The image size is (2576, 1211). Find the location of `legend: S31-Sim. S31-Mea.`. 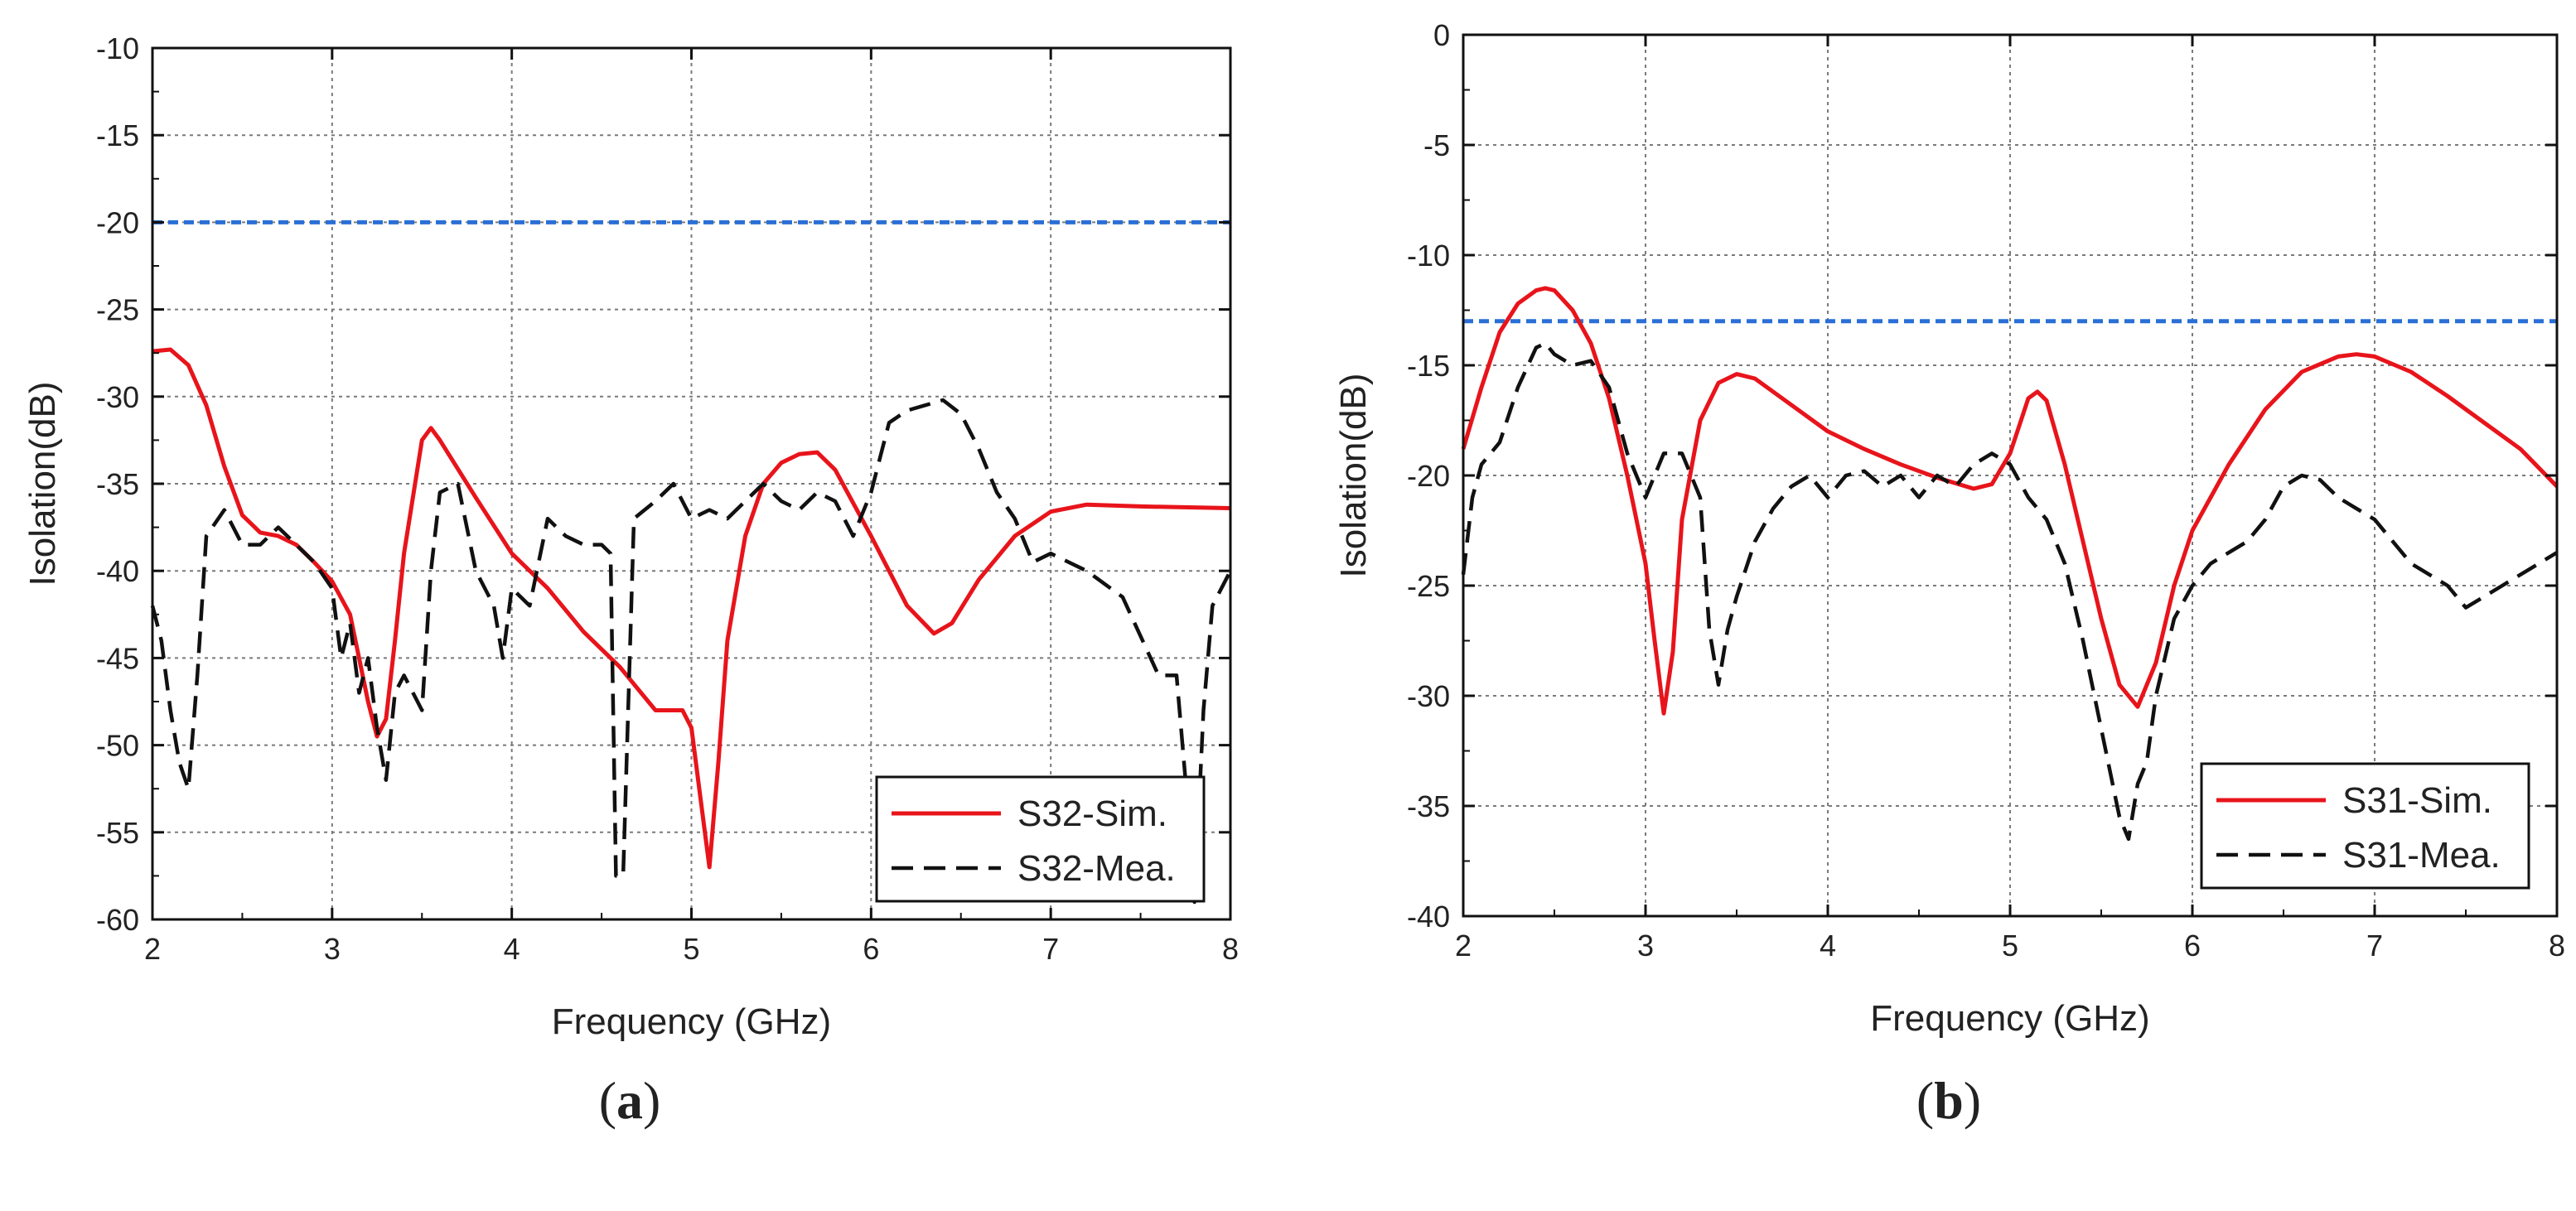

legend: S31-Sim. S31-Mea. is located at coordinates (2365, 826).